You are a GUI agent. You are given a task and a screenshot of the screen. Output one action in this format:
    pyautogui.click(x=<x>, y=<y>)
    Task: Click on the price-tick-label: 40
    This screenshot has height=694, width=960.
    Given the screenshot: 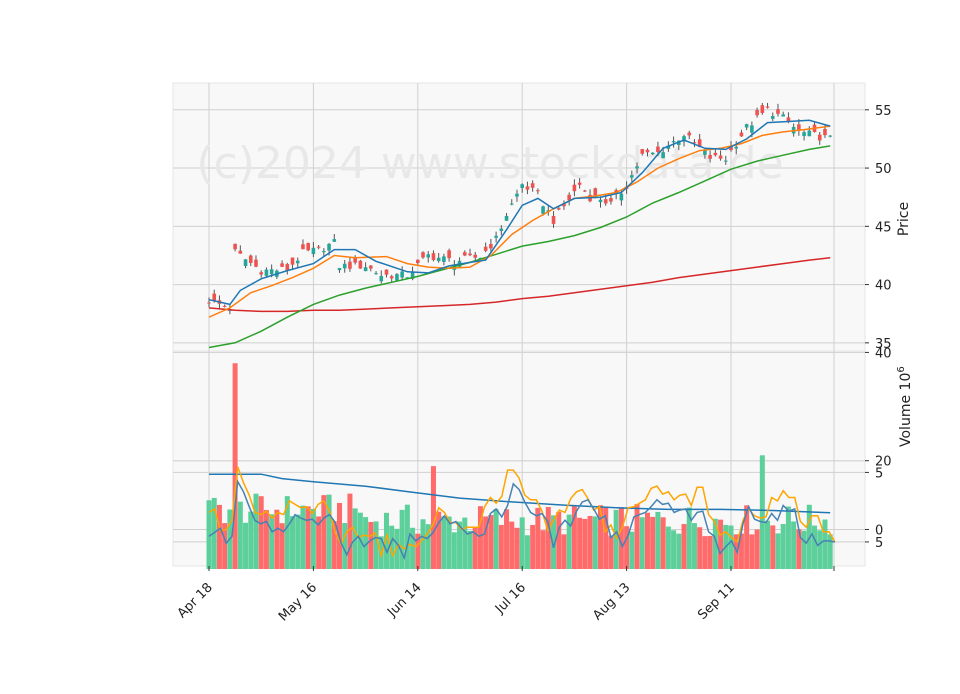 What is the action you would take?
    pyautogui.click(x=883, y=286)
    